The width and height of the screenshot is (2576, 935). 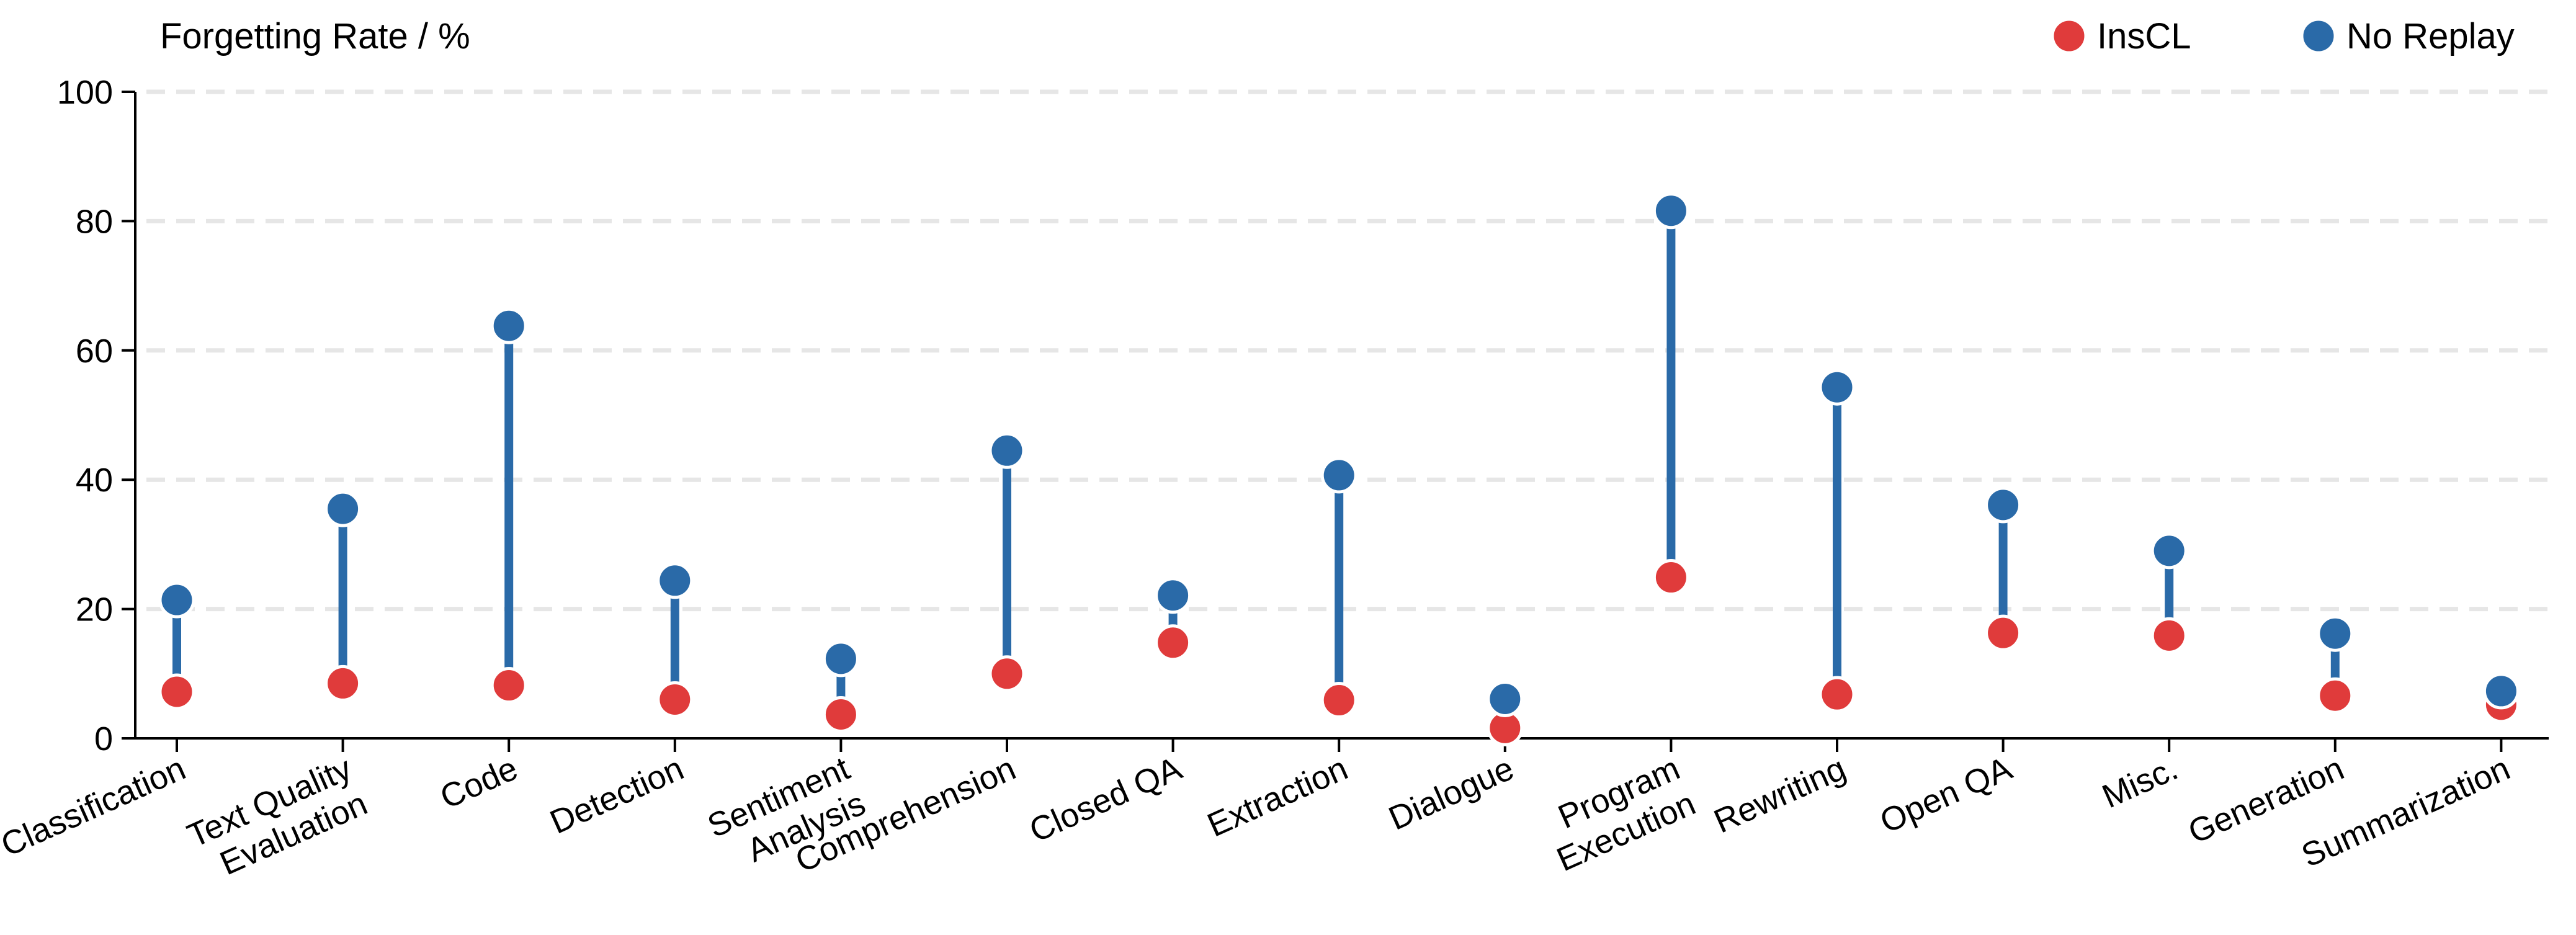 What do you see at coordinates (94, 481) in the screenshot?
I see `y-tick-label: 40` at bounding box center [94, 481].